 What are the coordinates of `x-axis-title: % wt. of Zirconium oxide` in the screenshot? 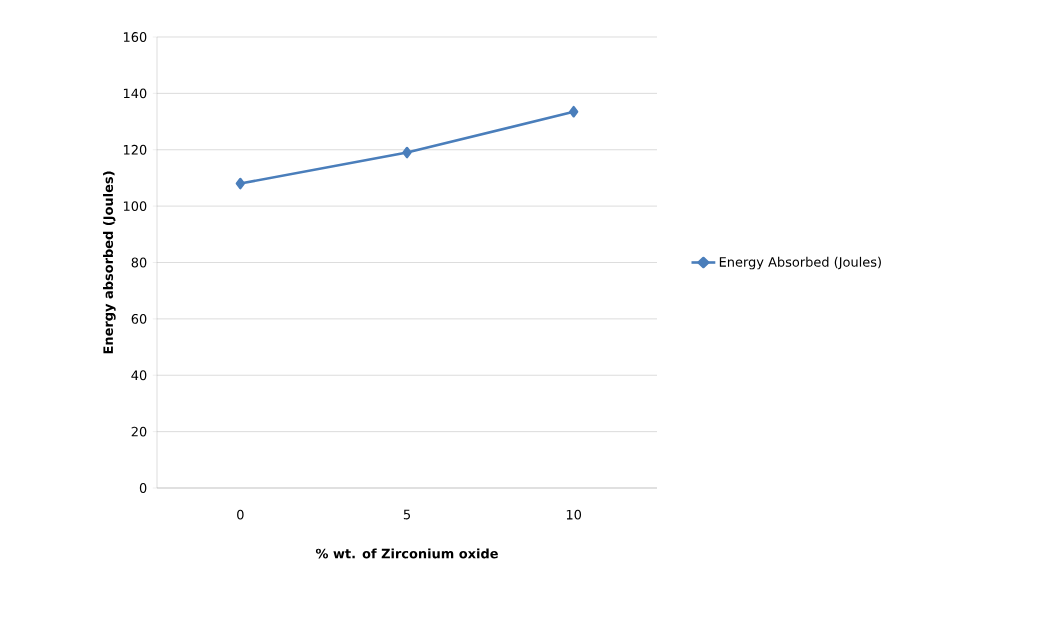 It's located at (406, 553).